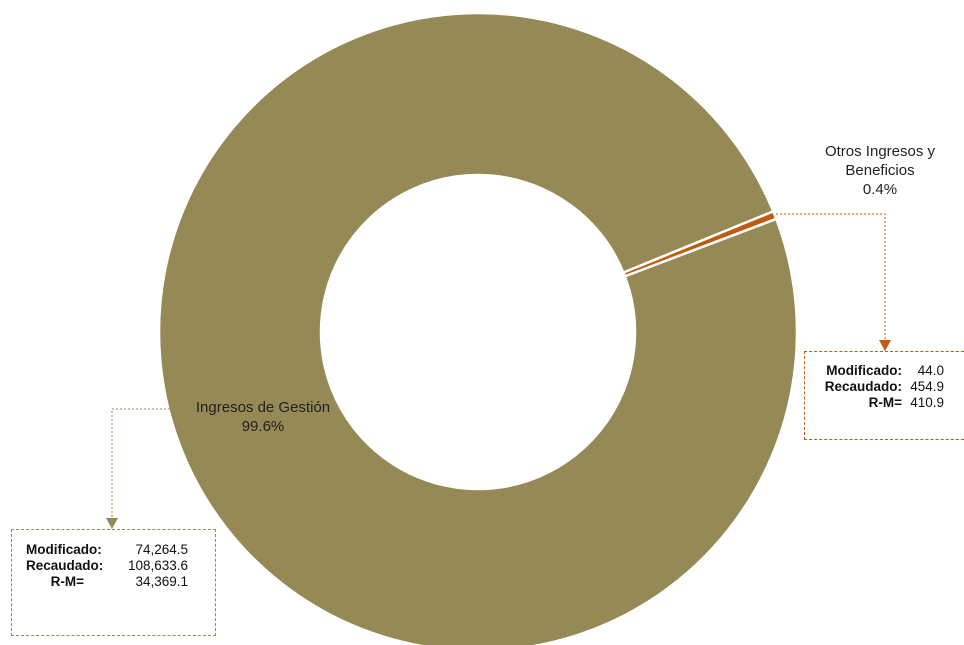 The height and width of the screenshot is (645, 964). Describe the element at coordinates (880, 151) in the screenshot. I see `slice-name-otros-line1: Otros Ingresos y` at that location.